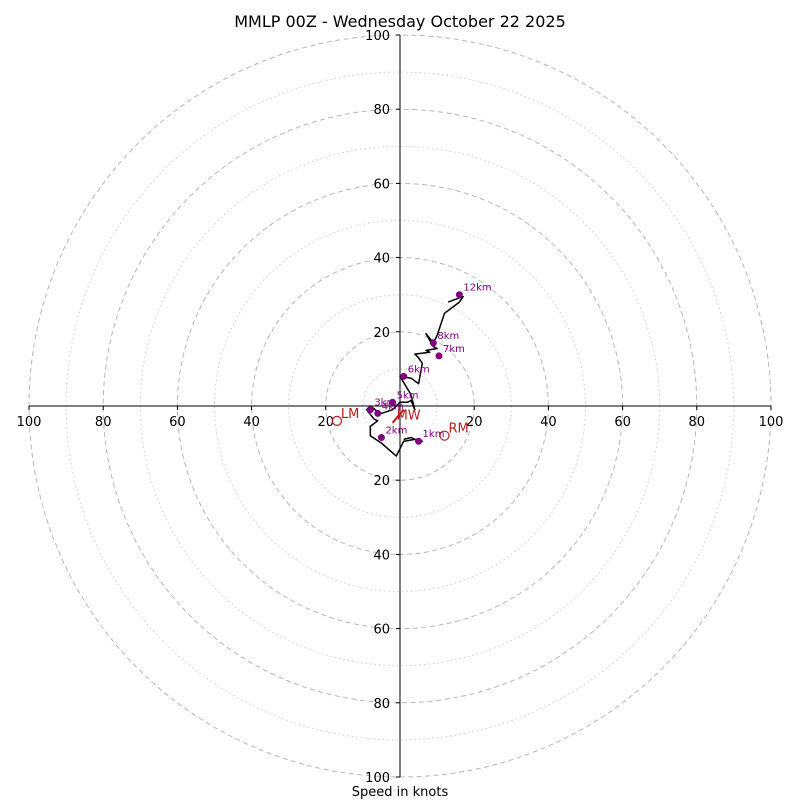  What do you see at coordinates (337, 420) in the screenshot?
I see `motion-marker-LM` at bounding box center [337, 420].